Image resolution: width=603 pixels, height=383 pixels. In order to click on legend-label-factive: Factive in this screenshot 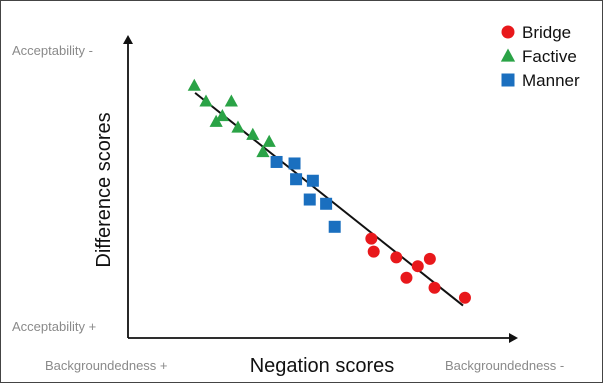, I will do `click(549, 56)`.